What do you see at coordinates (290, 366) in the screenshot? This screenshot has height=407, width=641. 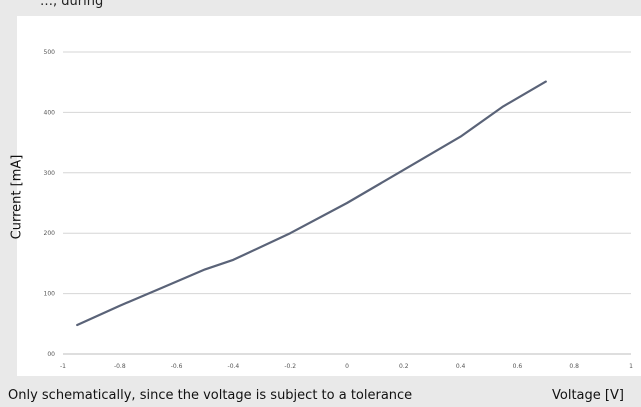 I see `x-tick-label: -0.2` at bounding box center [290, 366].